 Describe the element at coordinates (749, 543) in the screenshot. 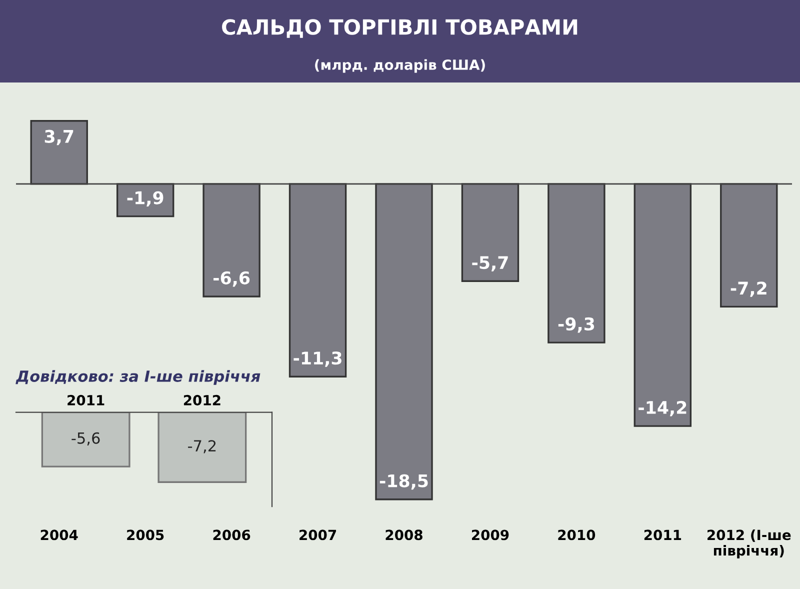

I see `x-tick-label: 2012 (І-ше півріччя)` at that location.